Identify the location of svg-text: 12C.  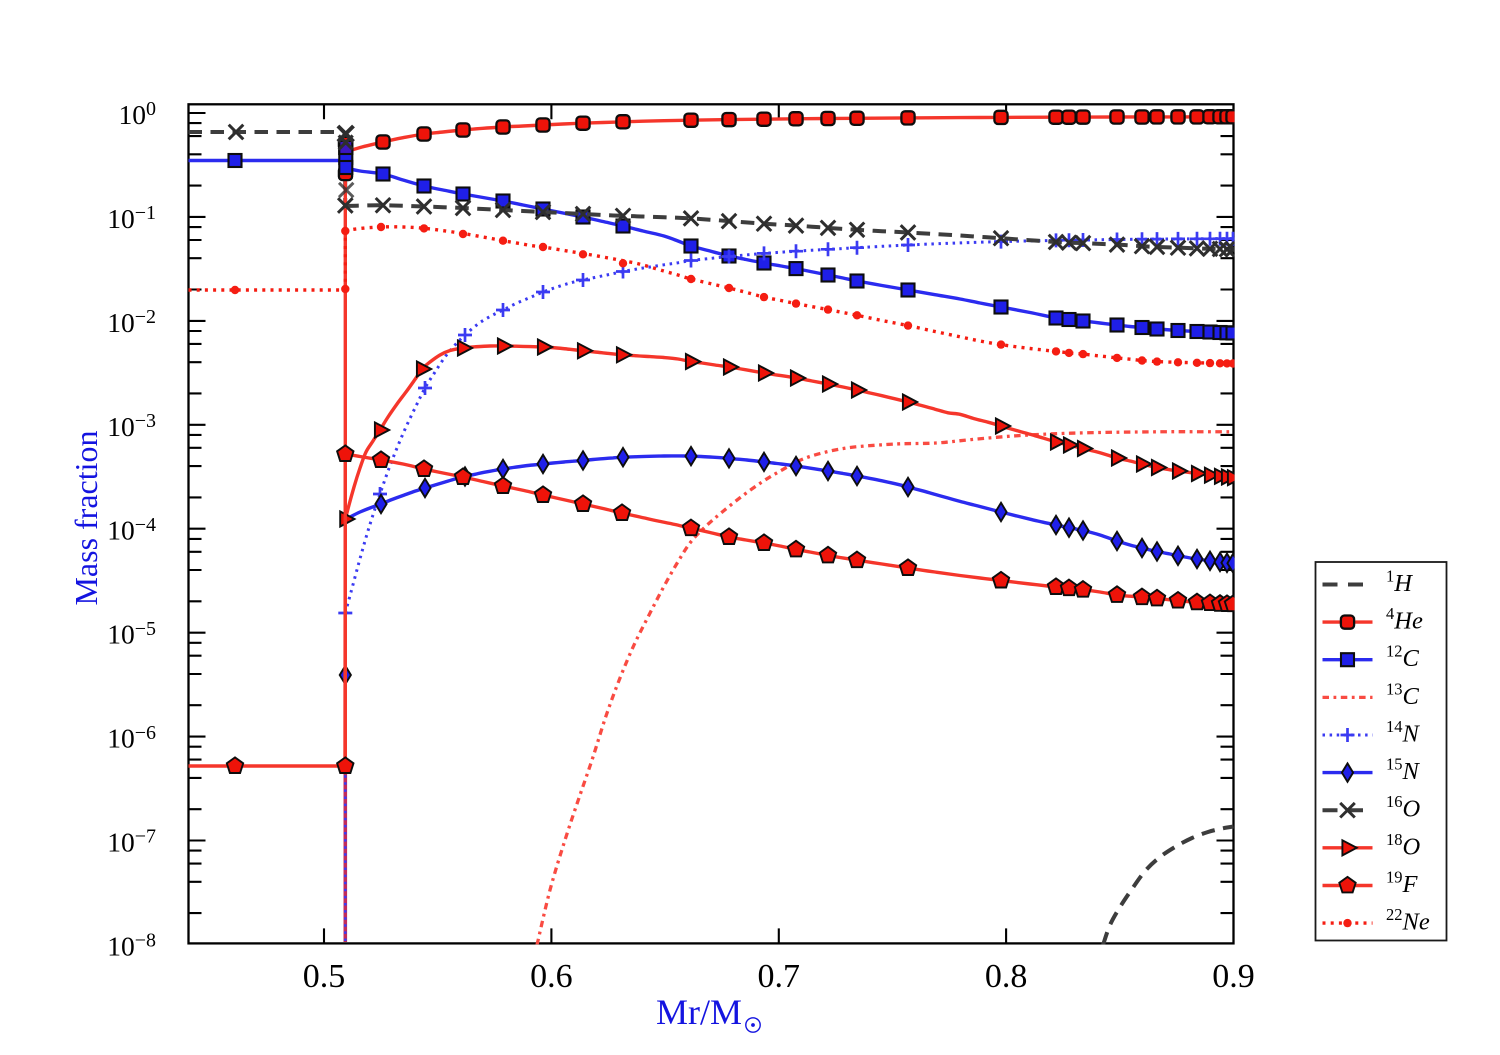
(1403, 657).